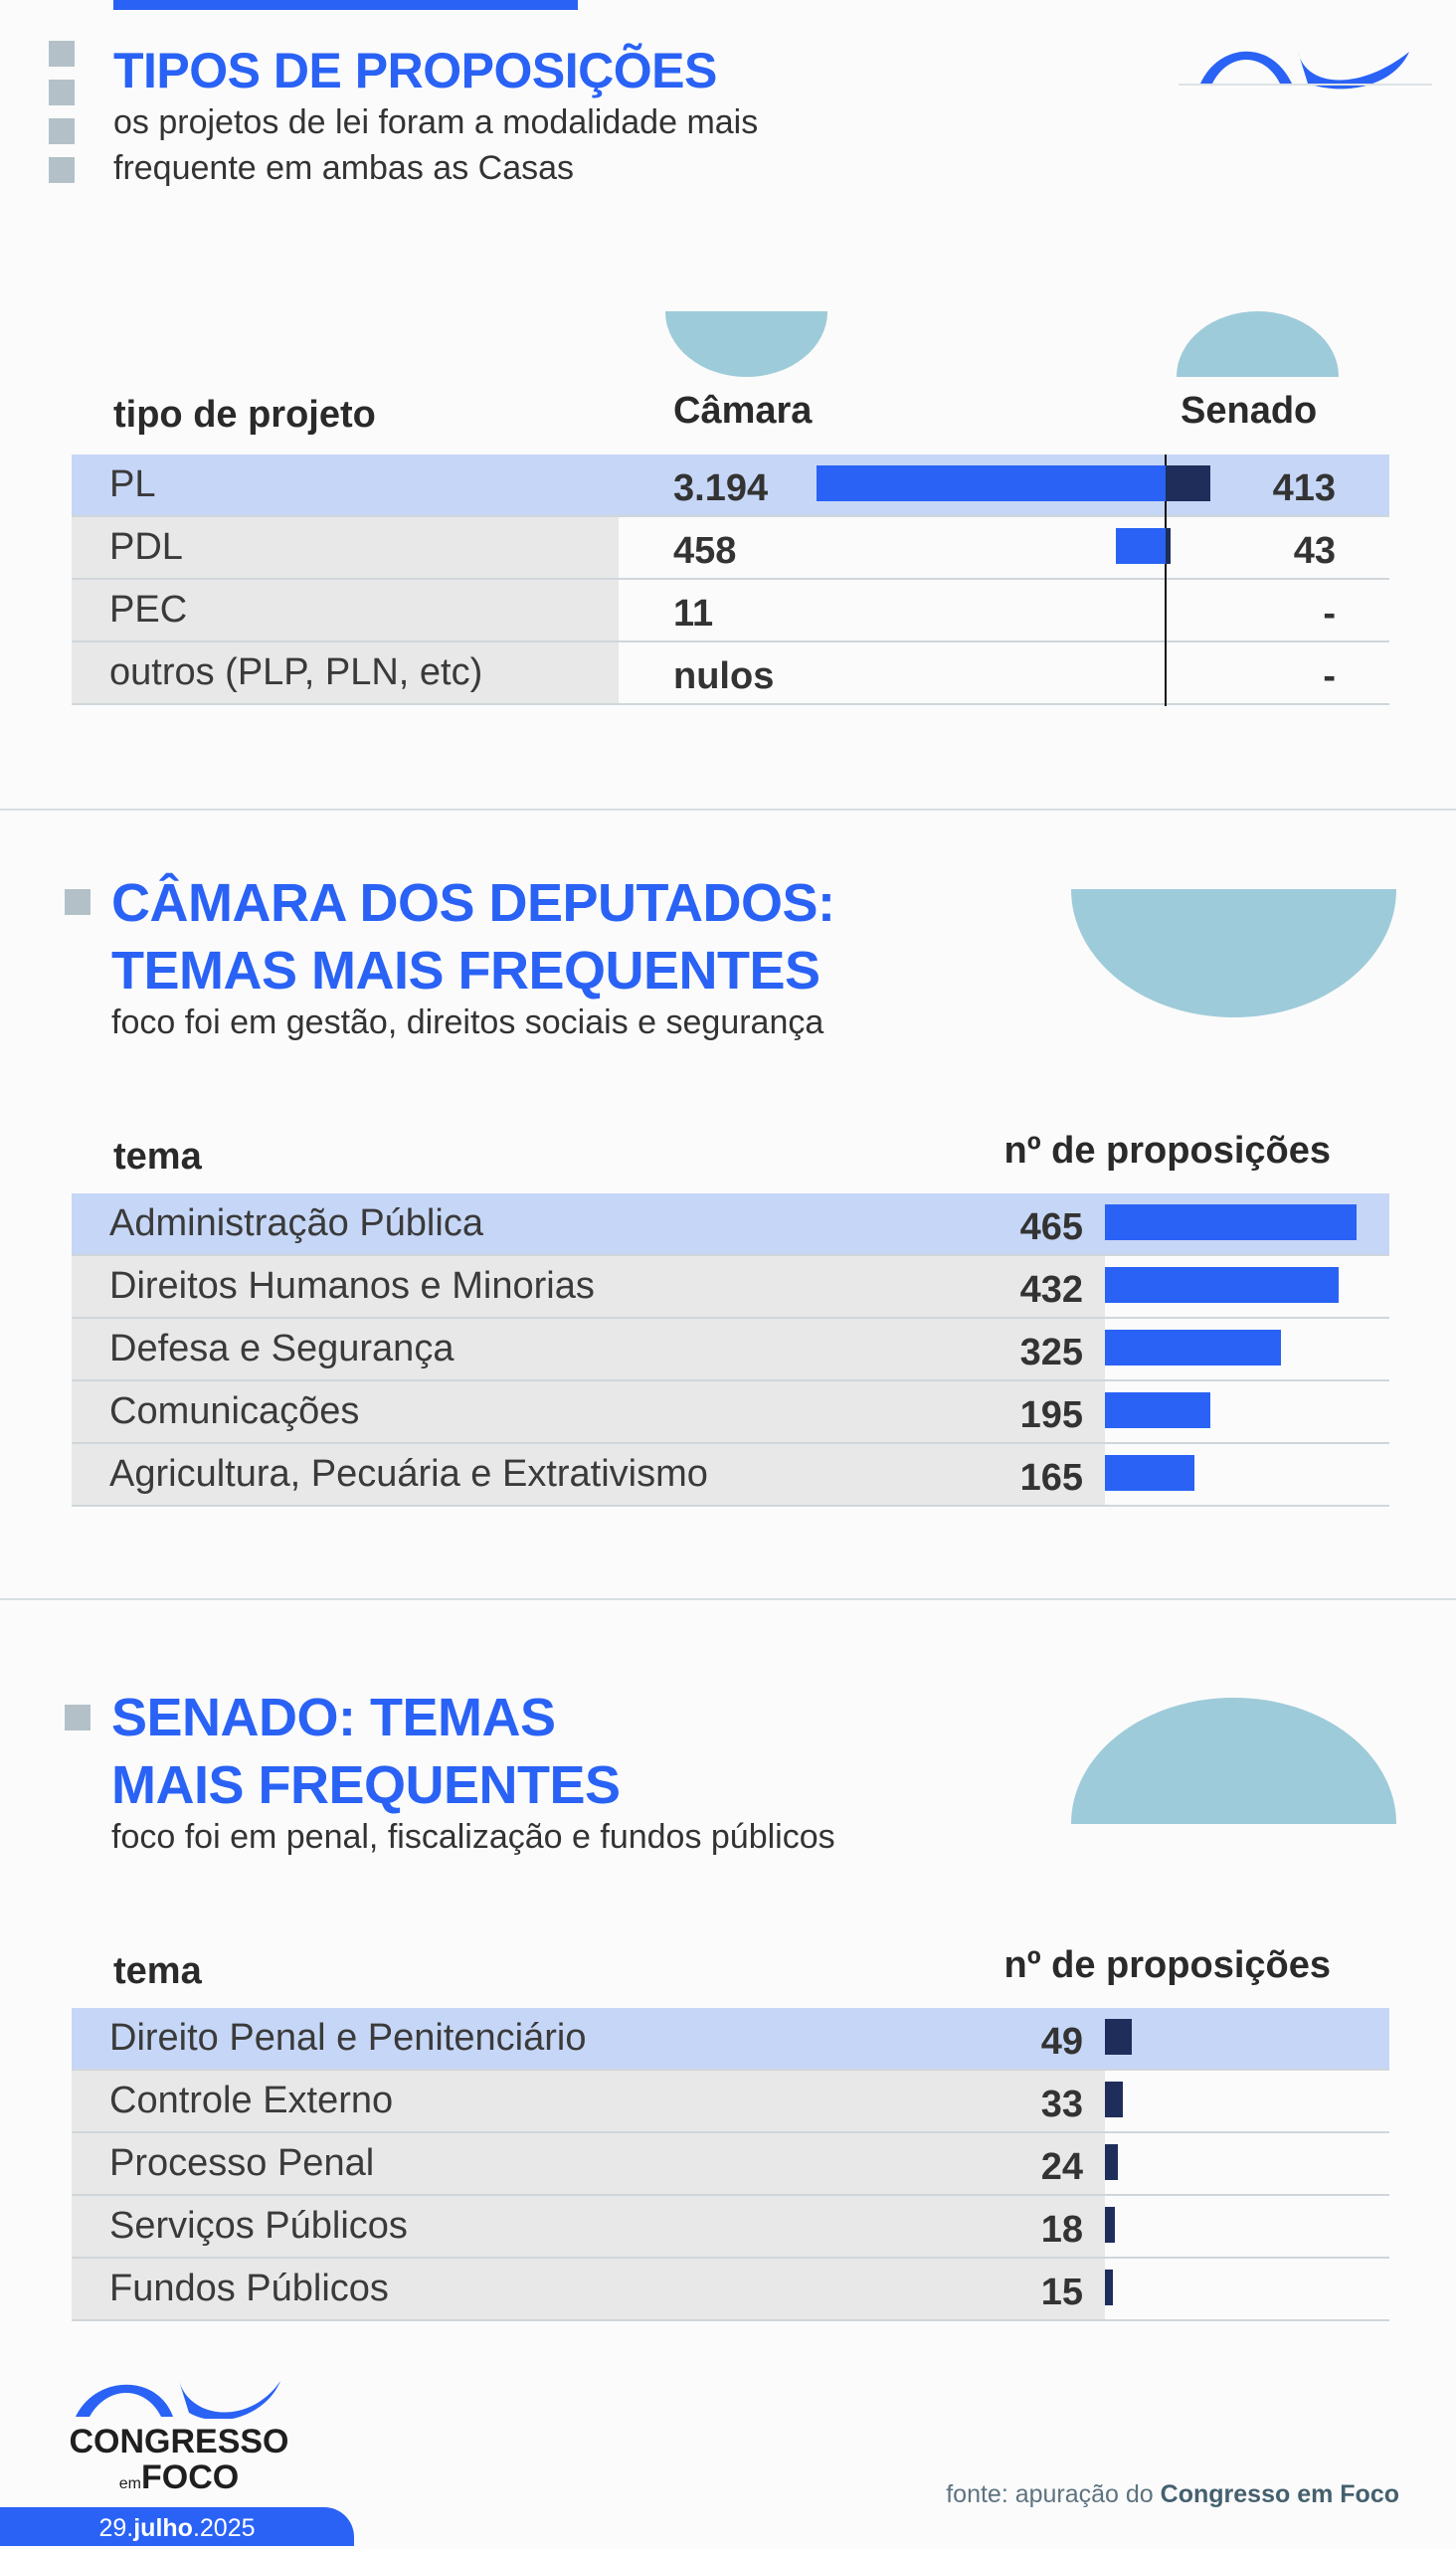 The width and height of the screenshot is (1456, 2549). Describe the element at coordinates (1051, 1478) in the screenshot. I see `theme-value: 165` at that location.